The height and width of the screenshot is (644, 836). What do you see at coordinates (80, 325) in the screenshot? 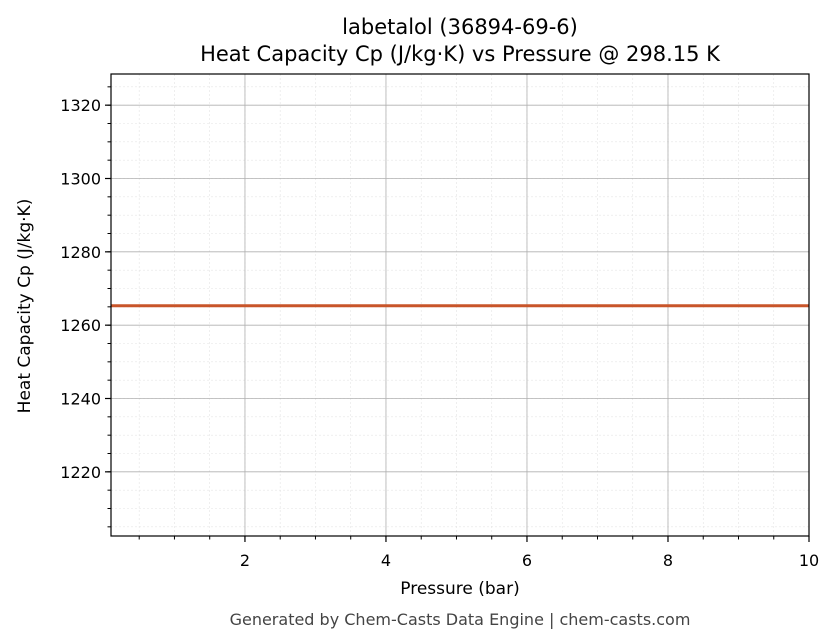
I see `y-tick-label: 1260` at bounding box center [80, 325].